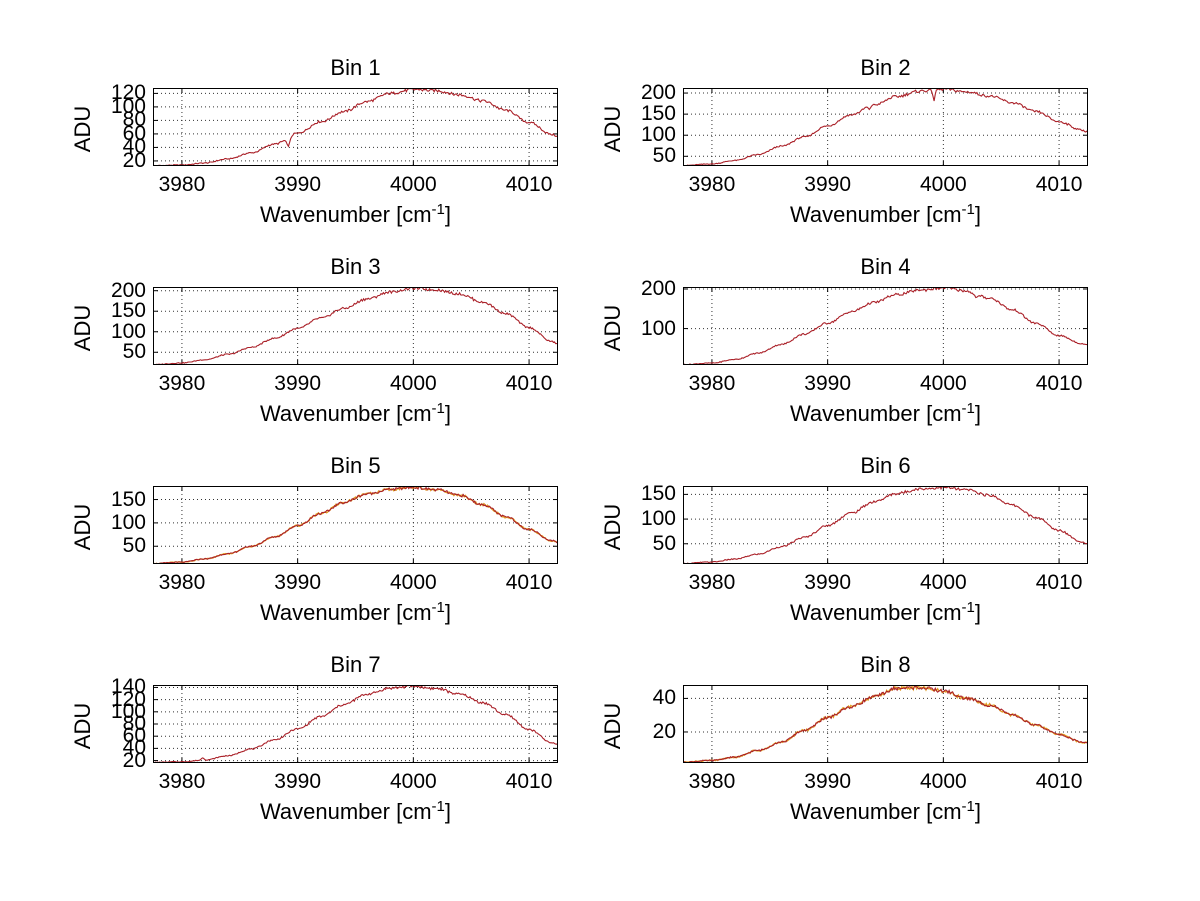 This screenshot has width=1200, height=901. Describe the element at coordinates (128, 93) in the screenshot. I see `y-tick-label: 120` at that location.